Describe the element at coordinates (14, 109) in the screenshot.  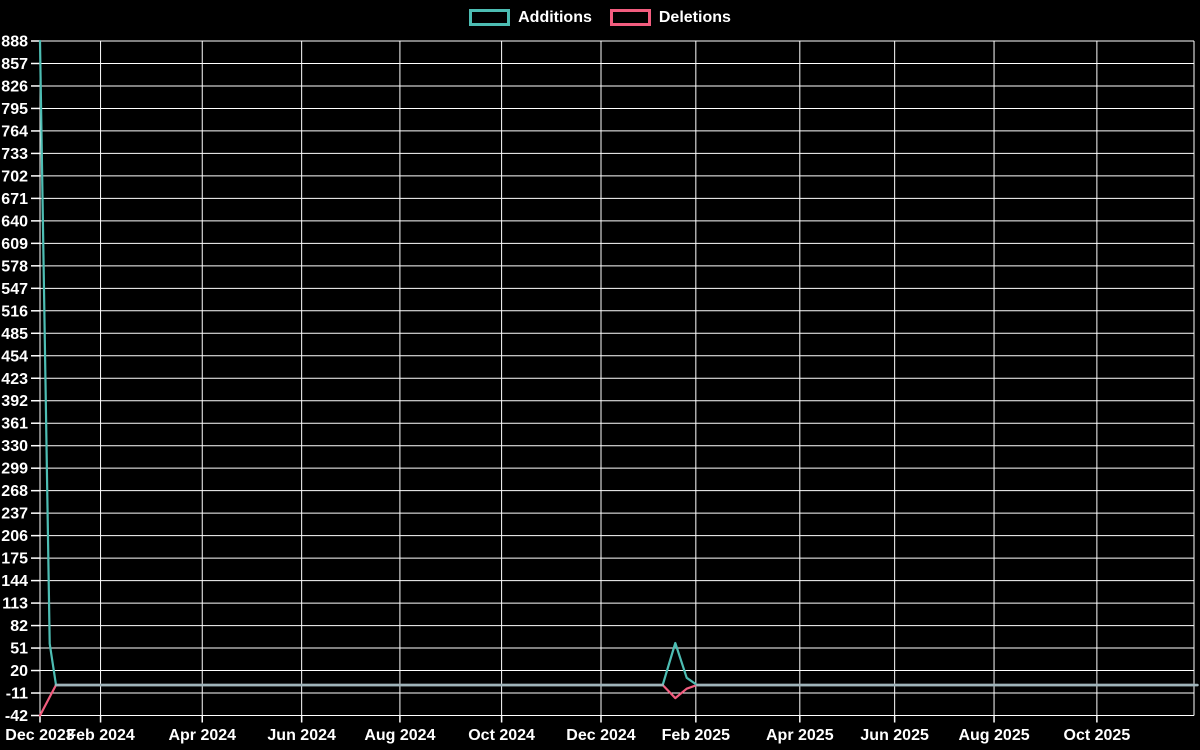
I see `y-tick-label: 795` at that location.